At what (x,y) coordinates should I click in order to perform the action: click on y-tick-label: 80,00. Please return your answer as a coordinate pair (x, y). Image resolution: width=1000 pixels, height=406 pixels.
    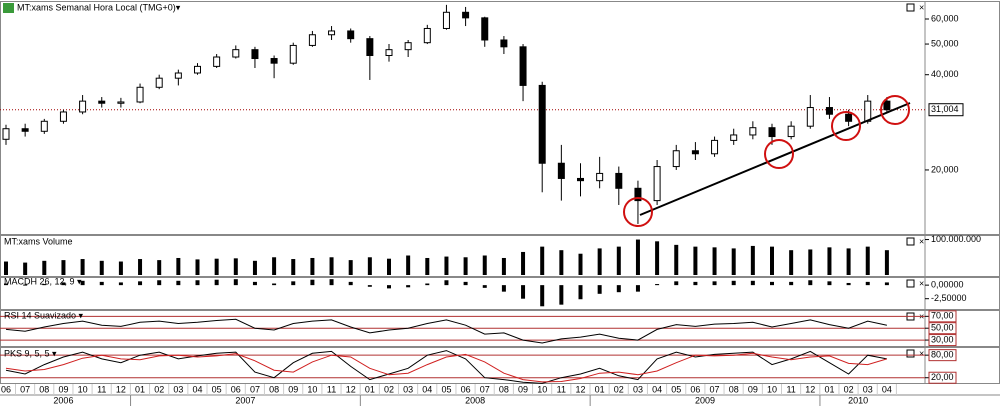
    Looking at the image, I should click on (942, 355).